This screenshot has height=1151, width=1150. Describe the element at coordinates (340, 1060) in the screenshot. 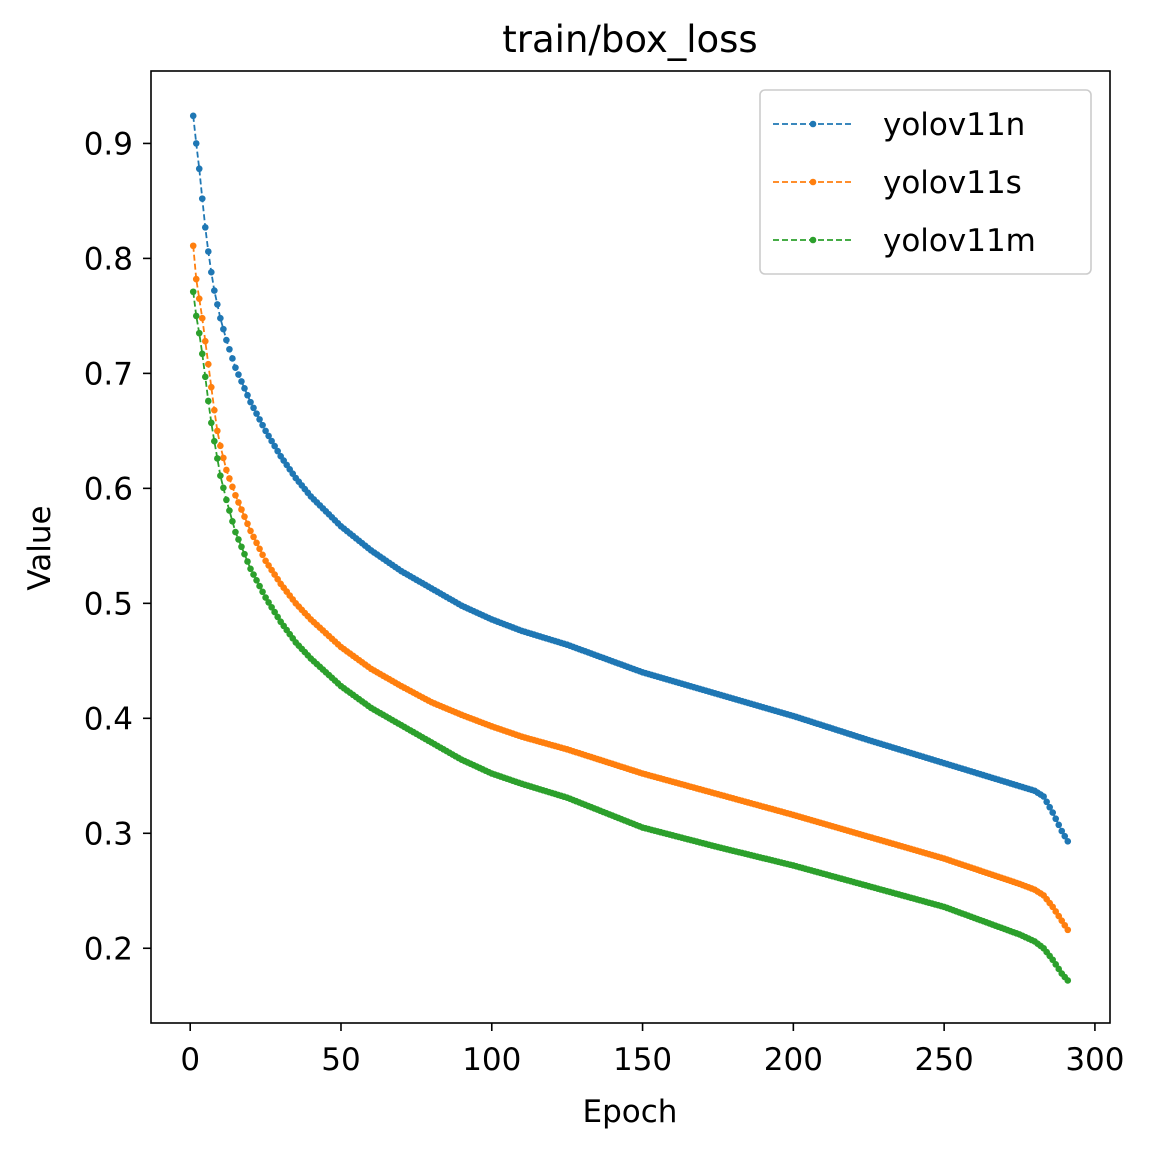

I see `x-tick-label: 50` at that location.